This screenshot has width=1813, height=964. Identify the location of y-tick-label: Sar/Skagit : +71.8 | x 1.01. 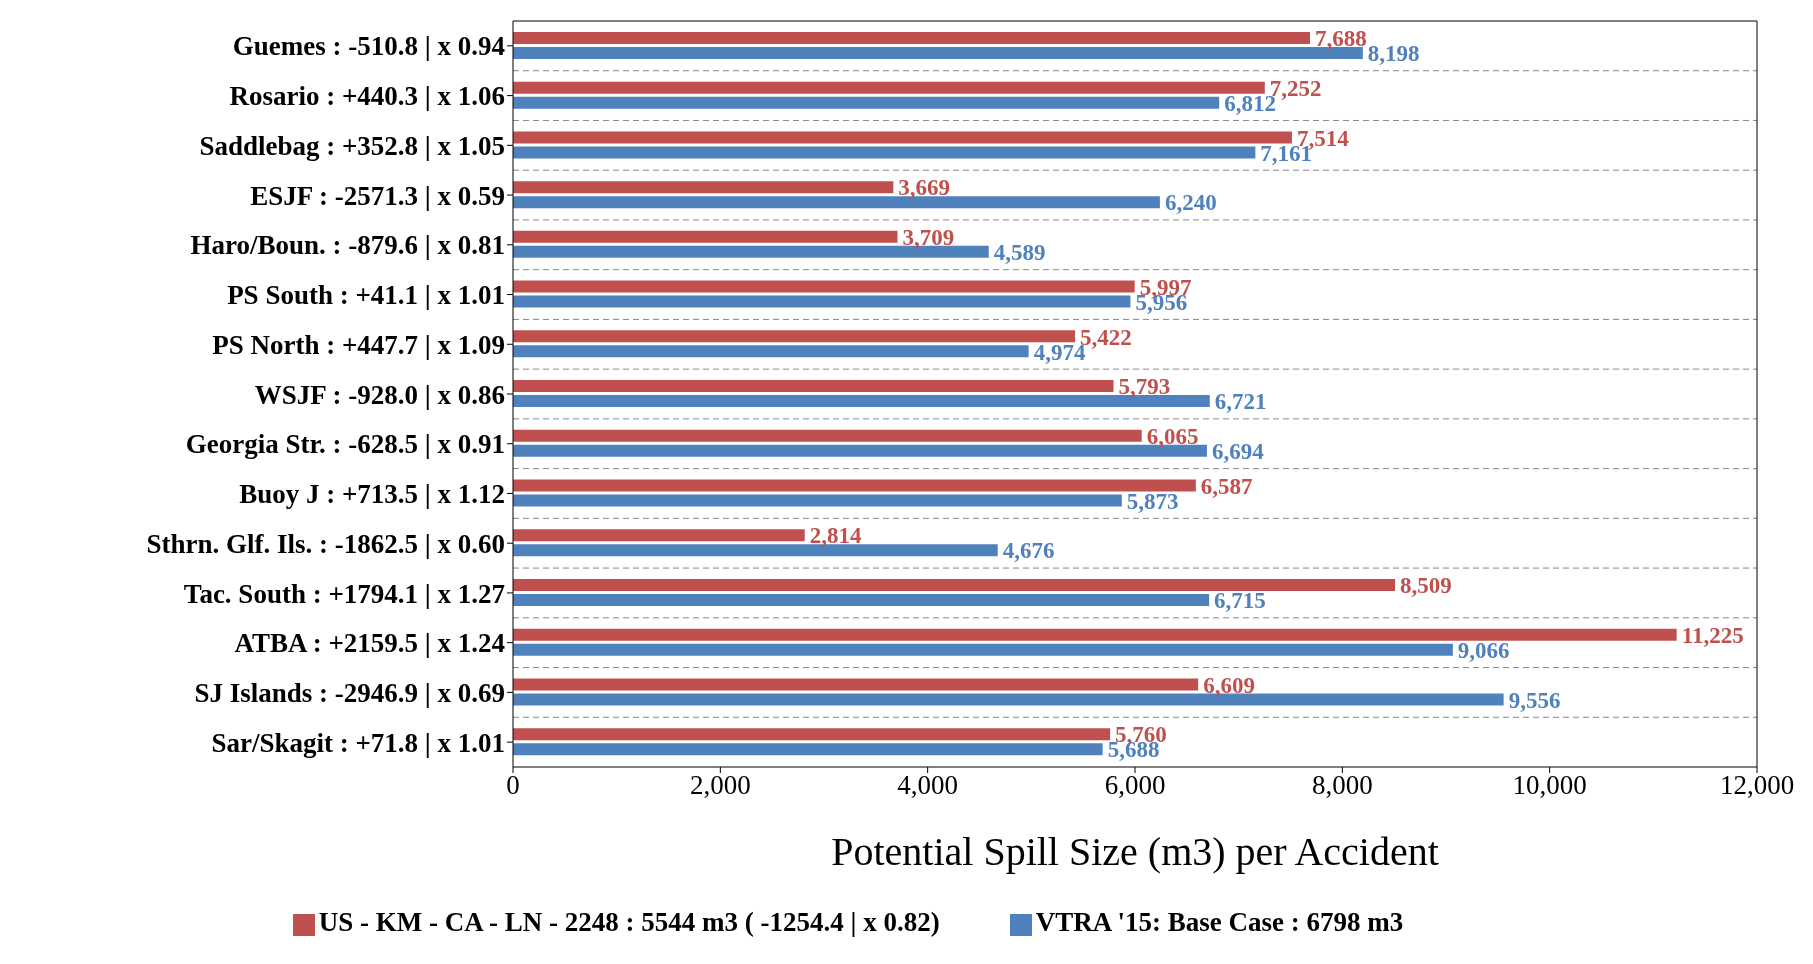
(358, 742).